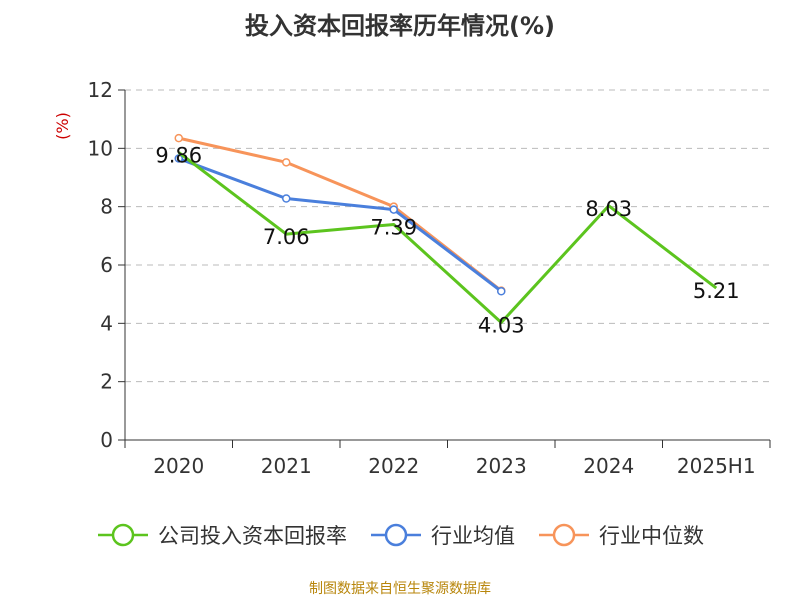 This screenshot has height=600, width=800. I want to click on x-tick-label: 2022, so click(393, 466).